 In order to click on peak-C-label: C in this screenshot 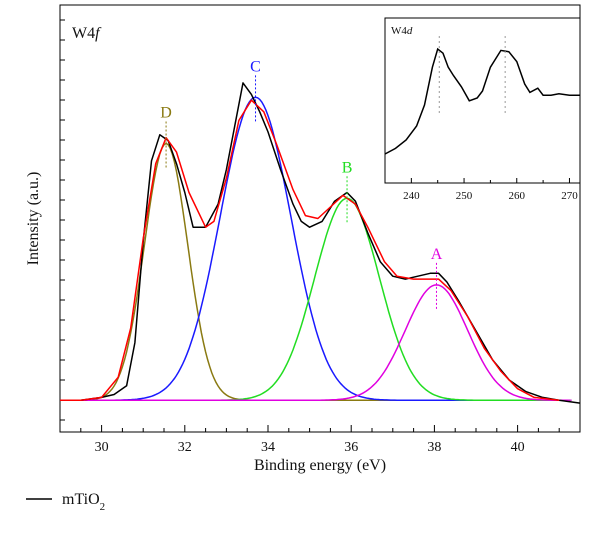, I will do `click(255, 66)`.